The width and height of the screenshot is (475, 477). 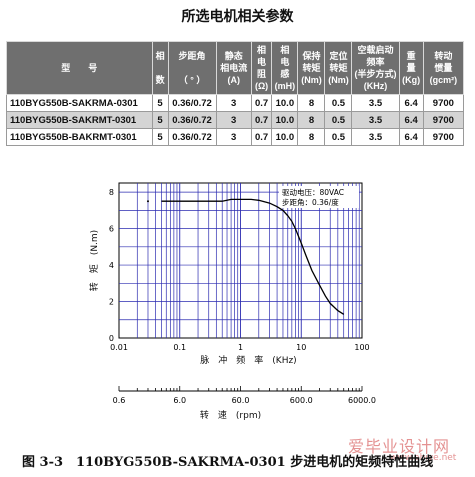 I want to click on header-line: (Ω), so click(x=261, y=86).